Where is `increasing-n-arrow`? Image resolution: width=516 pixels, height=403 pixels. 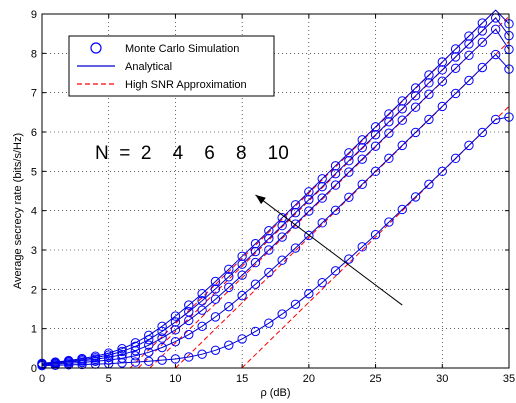 increasing-n-arrow is located at coordinates (329, 250).